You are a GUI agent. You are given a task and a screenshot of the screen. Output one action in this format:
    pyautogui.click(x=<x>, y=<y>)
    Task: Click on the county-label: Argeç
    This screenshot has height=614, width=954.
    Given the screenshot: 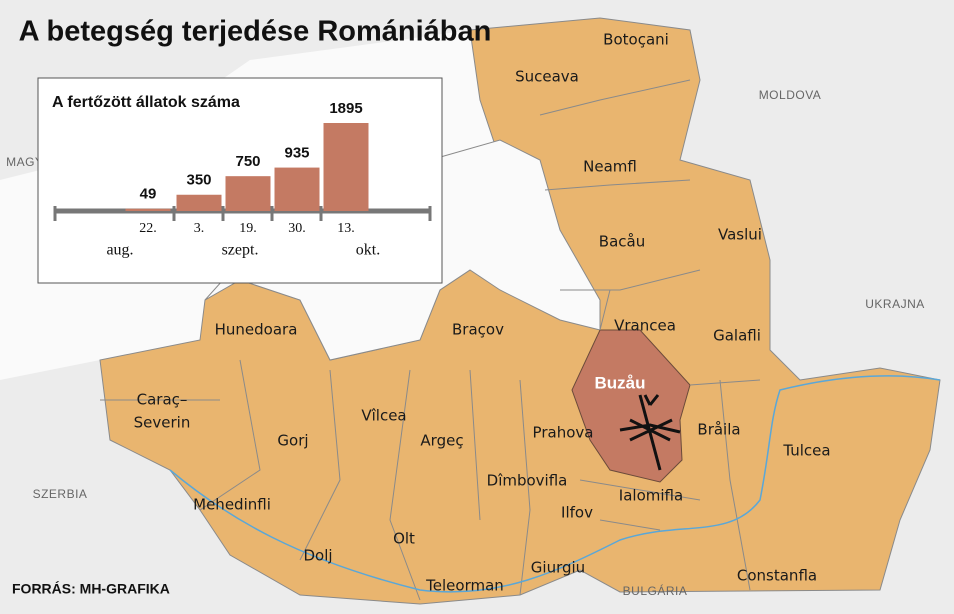 What is the action you would take?
    pyautogui.click(x=441, y=441)
    